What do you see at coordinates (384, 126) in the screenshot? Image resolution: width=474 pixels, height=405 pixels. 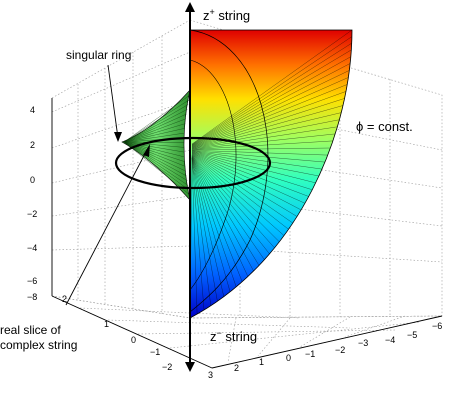 I see `phi-const-label: ϕ = const.` at bounding box center [384, 126].